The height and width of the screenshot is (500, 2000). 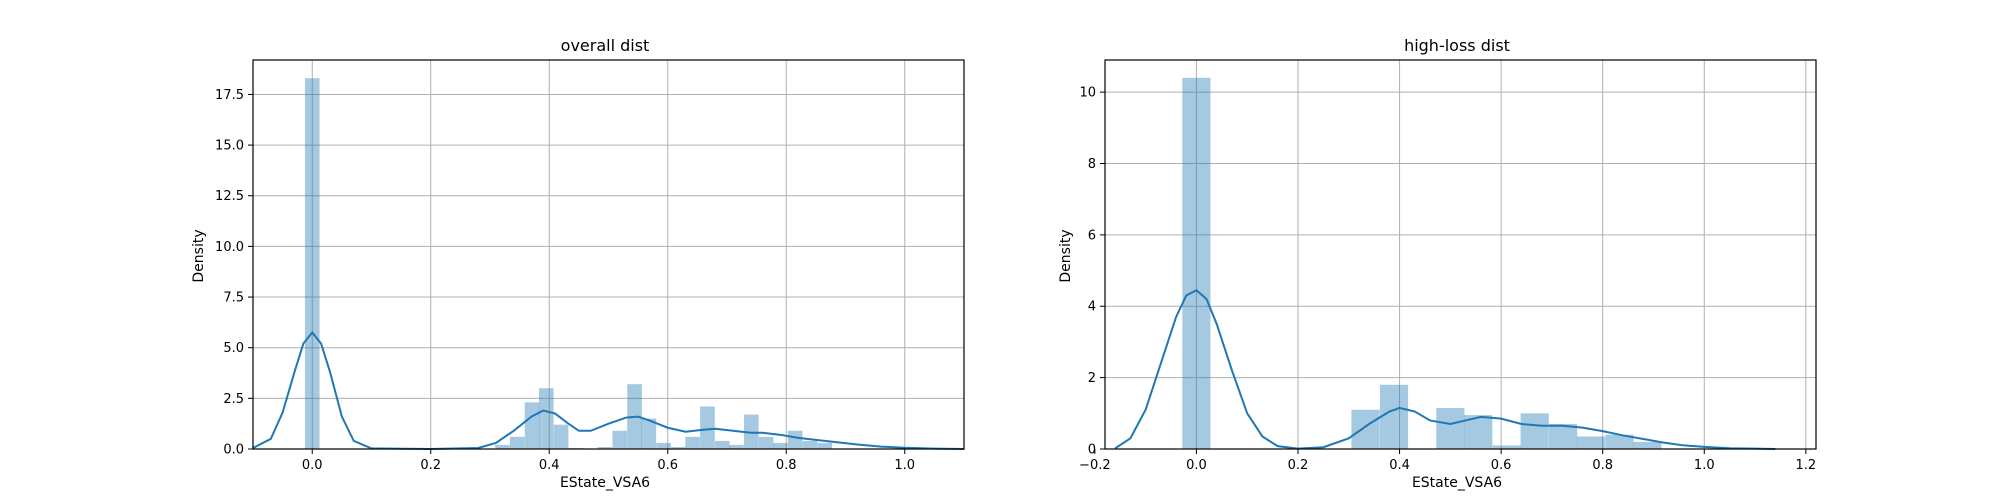 What do you see at coordinates (1092, 450) in the screenshot?
I see `y-tick-label: 0` at bounding box center [1092, 450].